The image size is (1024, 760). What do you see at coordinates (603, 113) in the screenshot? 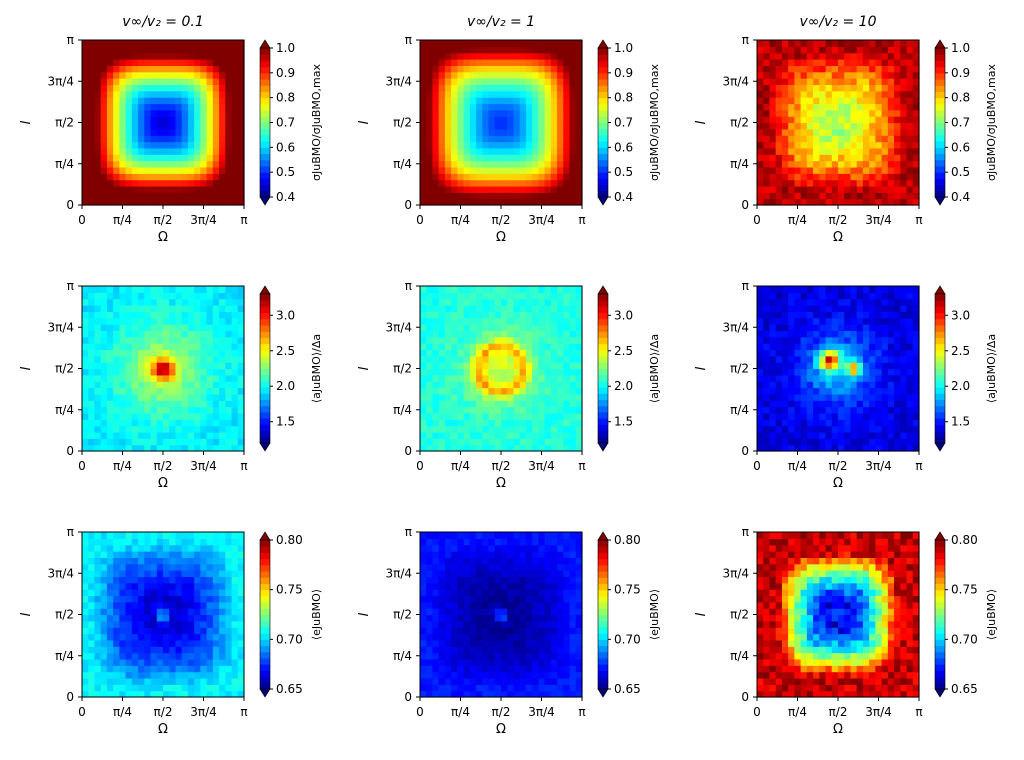
I see `colorbar-segment` at bounding box center [603, 113].